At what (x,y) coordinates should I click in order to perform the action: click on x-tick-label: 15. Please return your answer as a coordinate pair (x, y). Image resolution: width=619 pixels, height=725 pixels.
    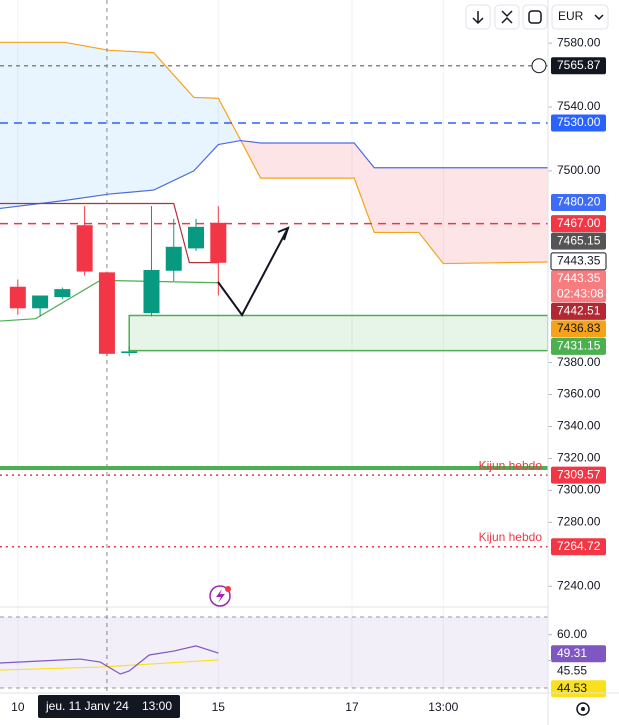
    Looking at the image, I should click on (219, 707).